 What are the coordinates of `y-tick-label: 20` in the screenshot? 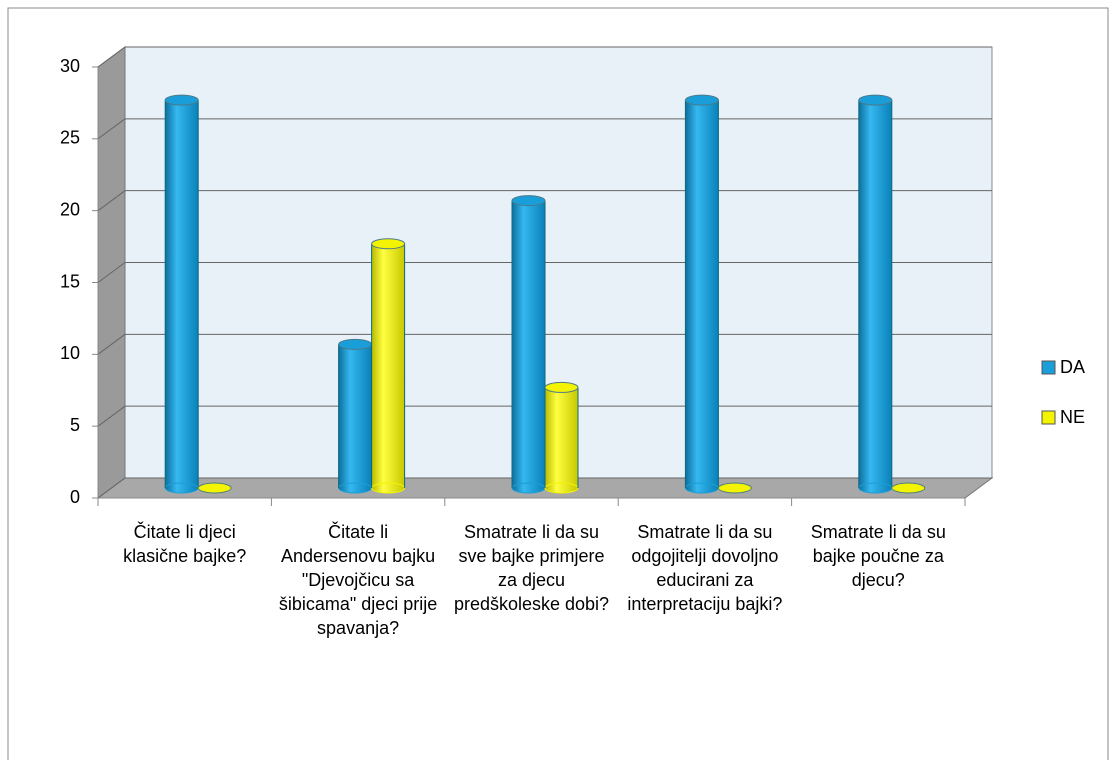 It's located at (70, 209).